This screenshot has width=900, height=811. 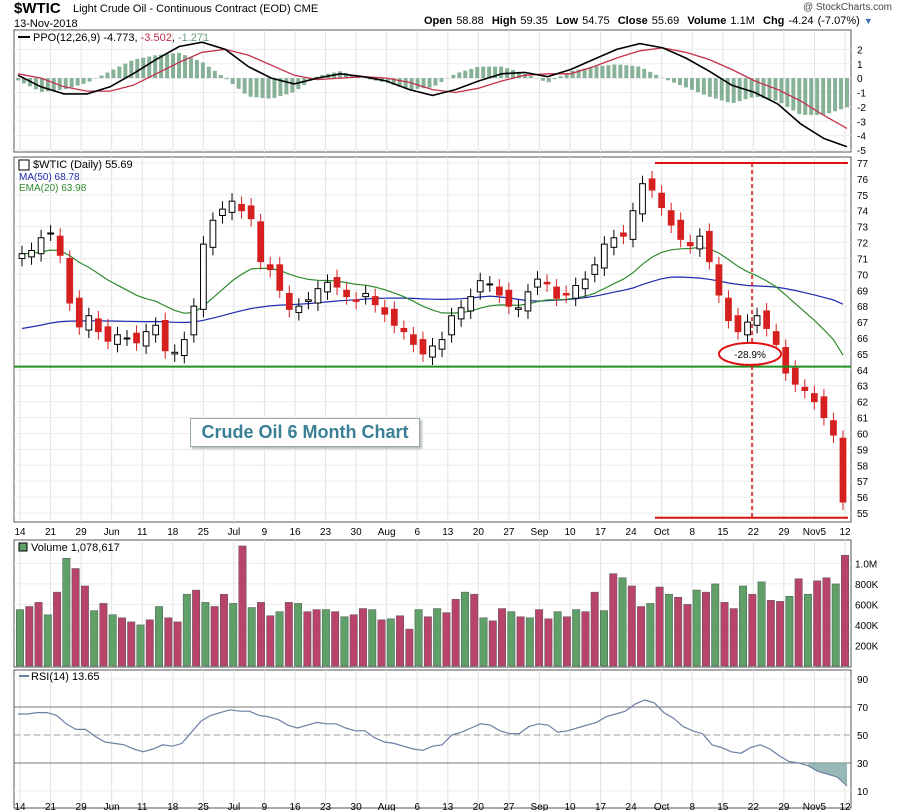 What do you see at coordinates (326, 532) in the screenshot?
I see `x-tick-label: 23` at bounding box center [326, 532].